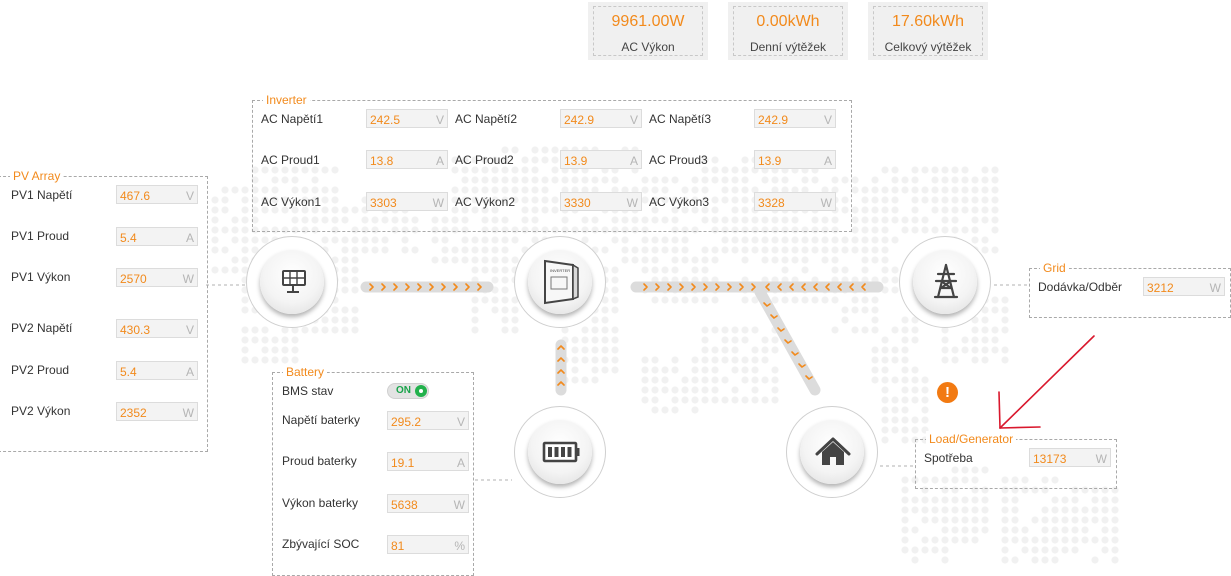 The height and width of the screenshot is (576, 1231). Describe the element at coordinates (40, 236) in the screenshot. I see `field-label: PV1 Proud` at that location.